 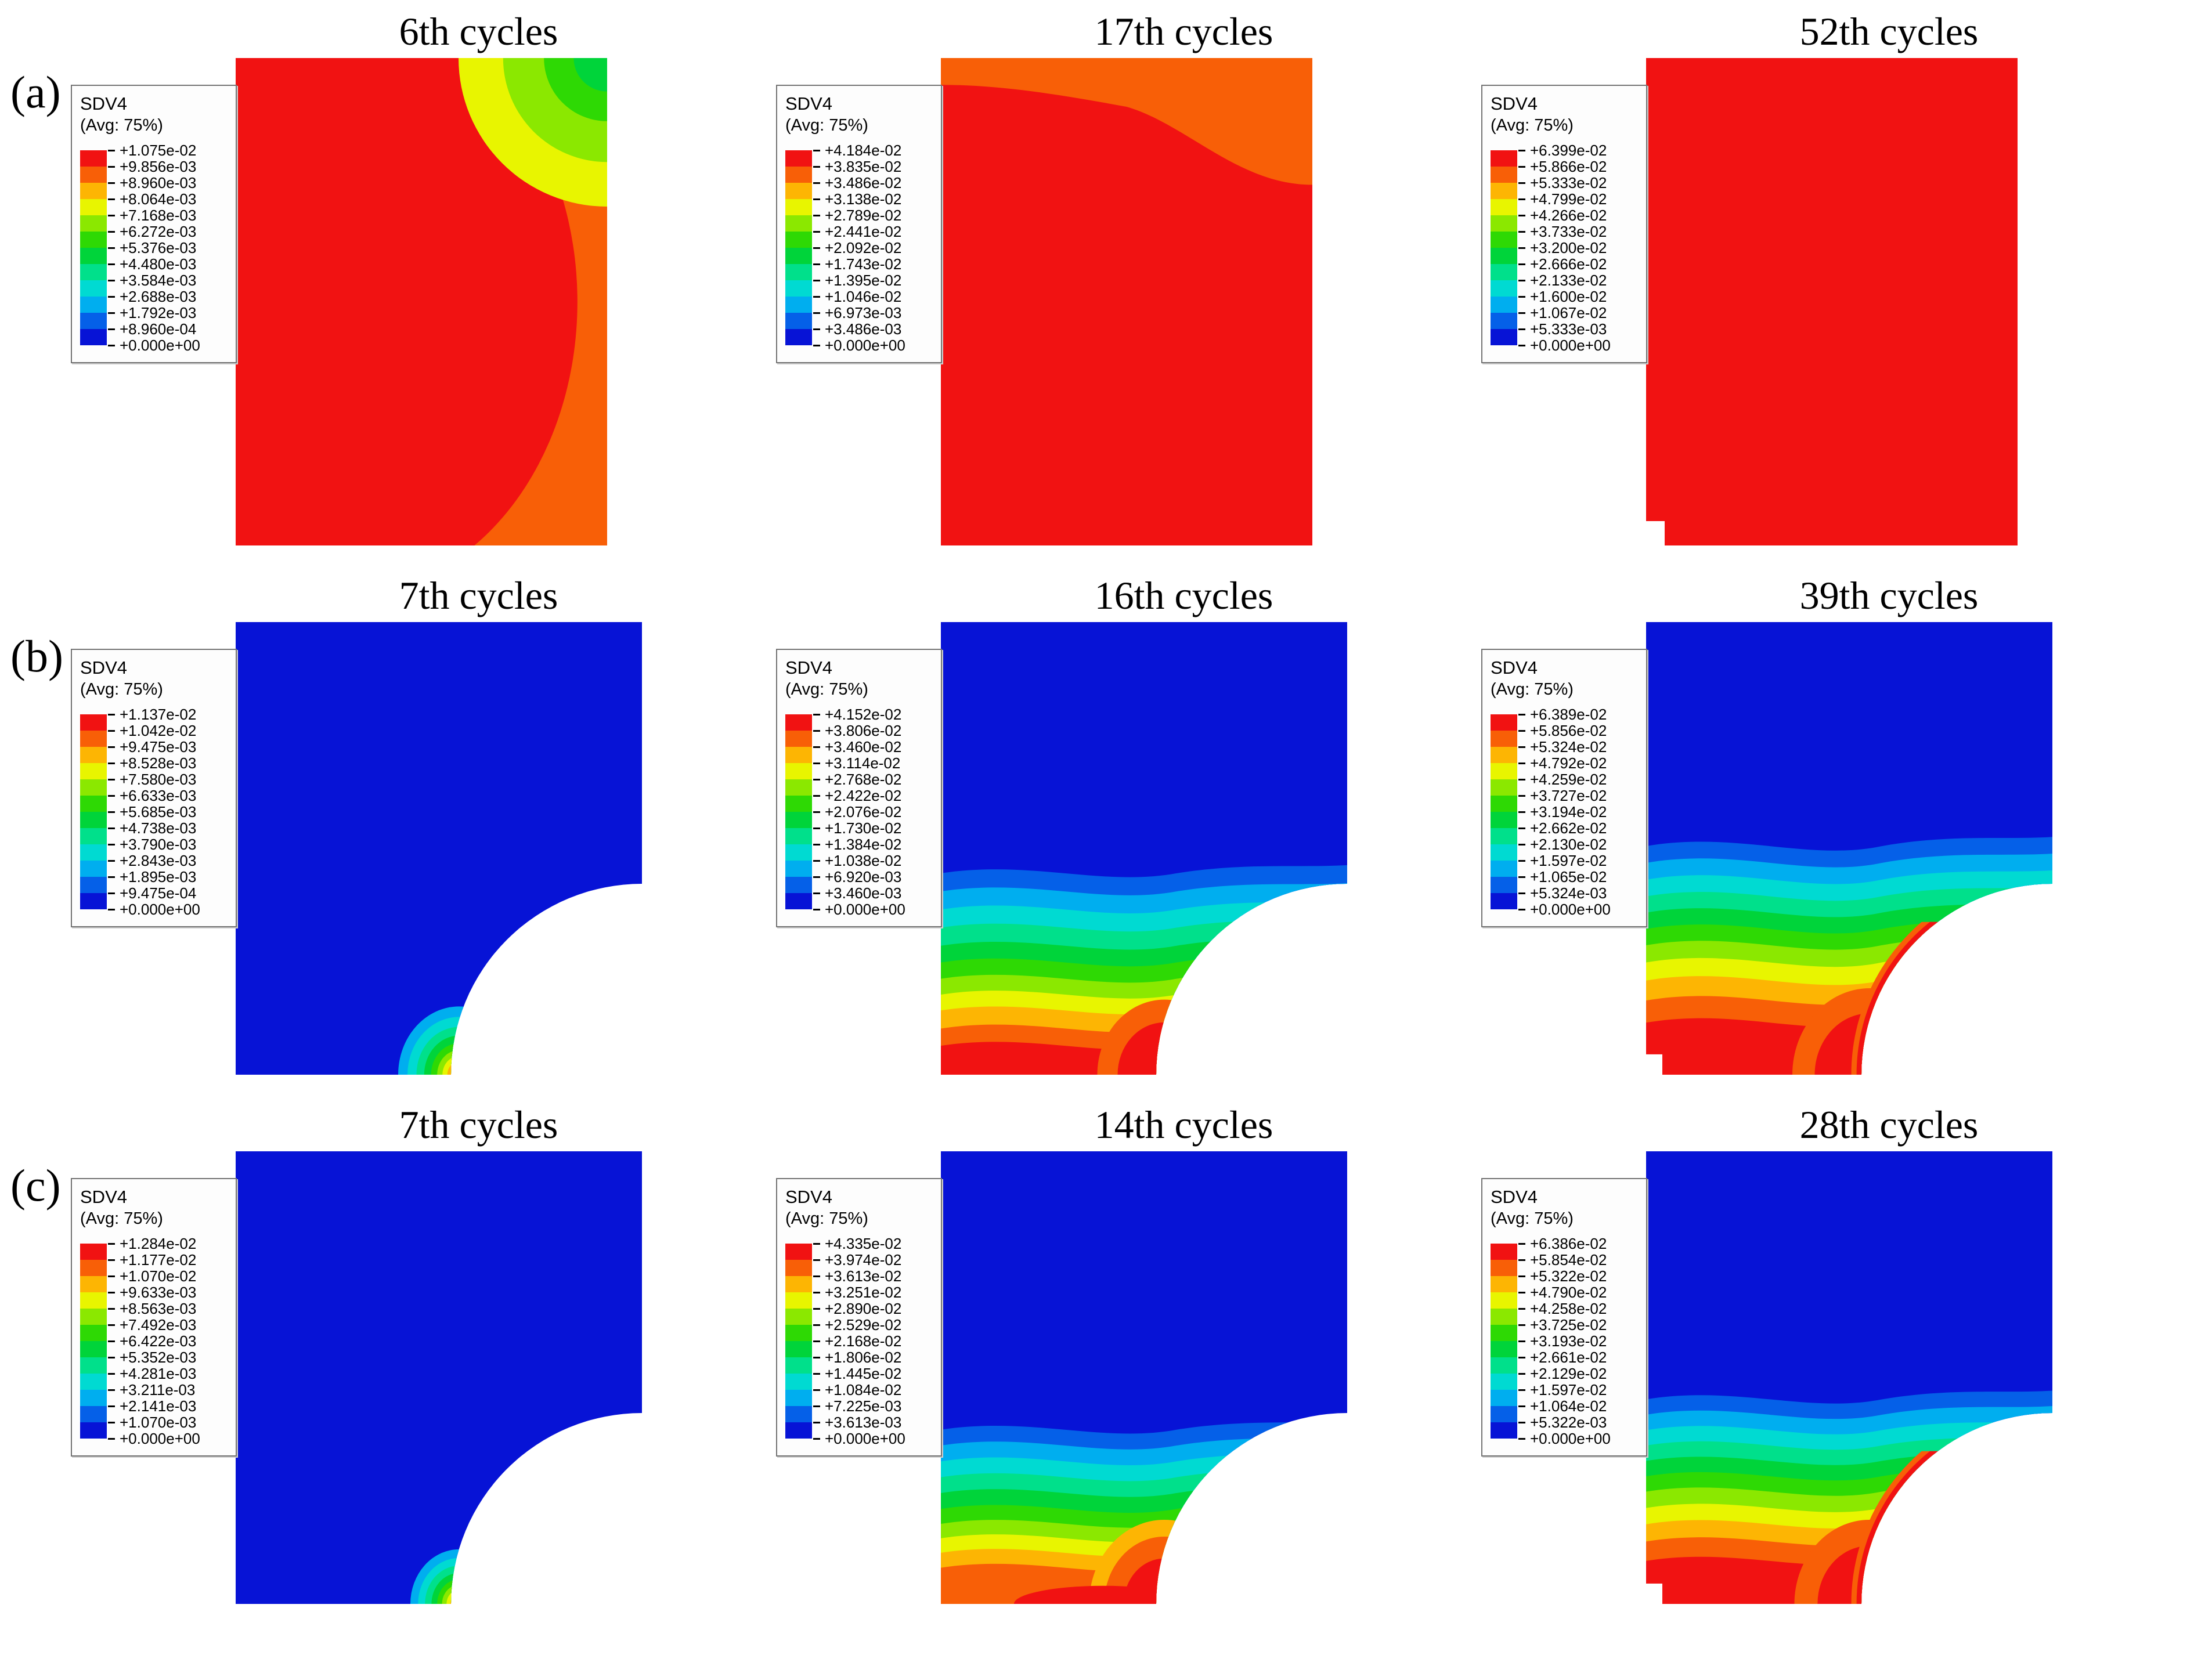 I want to click on legend-label: +4.152e-02, so click(x=857, y=714).